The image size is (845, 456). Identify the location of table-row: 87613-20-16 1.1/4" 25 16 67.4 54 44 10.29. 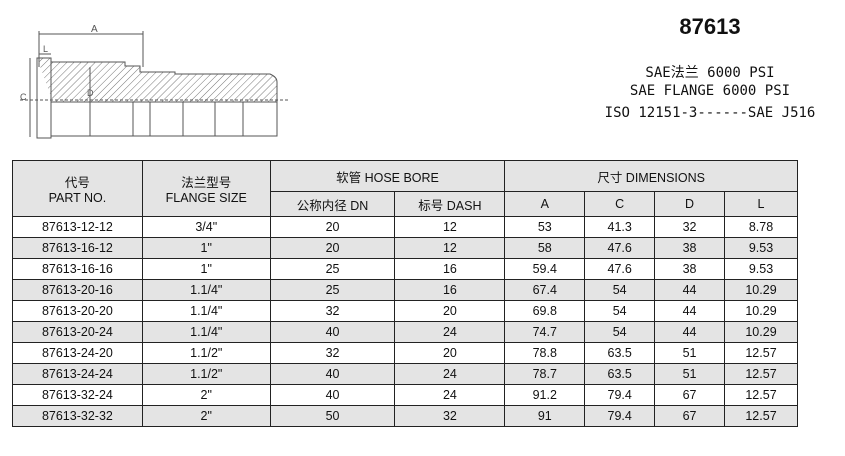
(405, 290).